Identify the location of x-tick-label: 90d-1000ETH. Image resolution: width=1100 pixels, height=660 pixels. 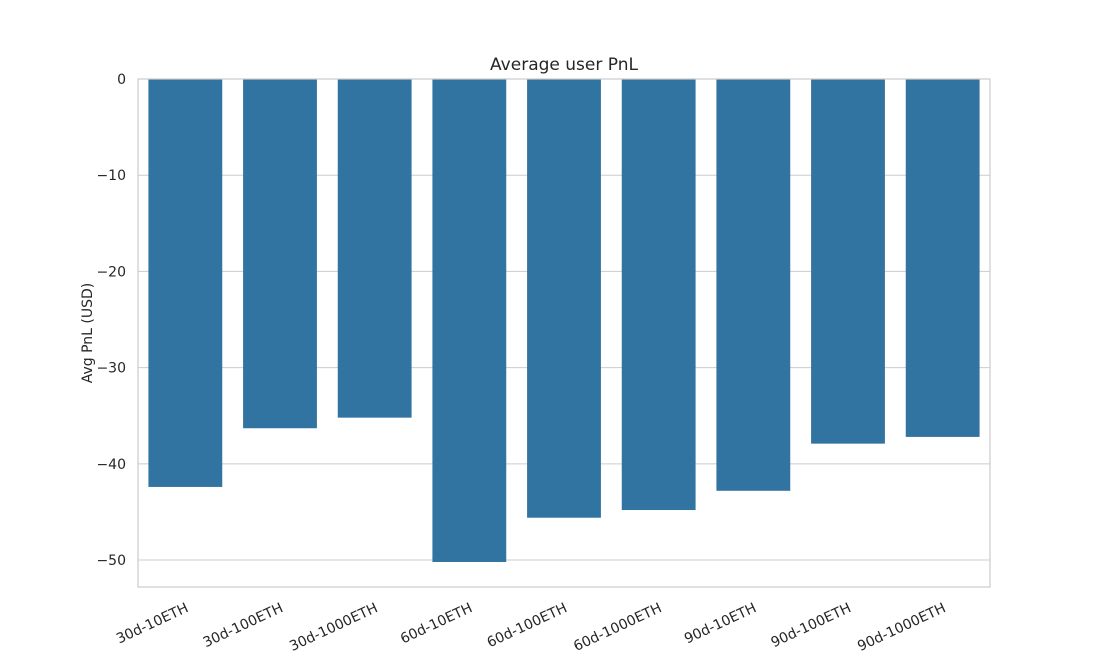
(901, 627).